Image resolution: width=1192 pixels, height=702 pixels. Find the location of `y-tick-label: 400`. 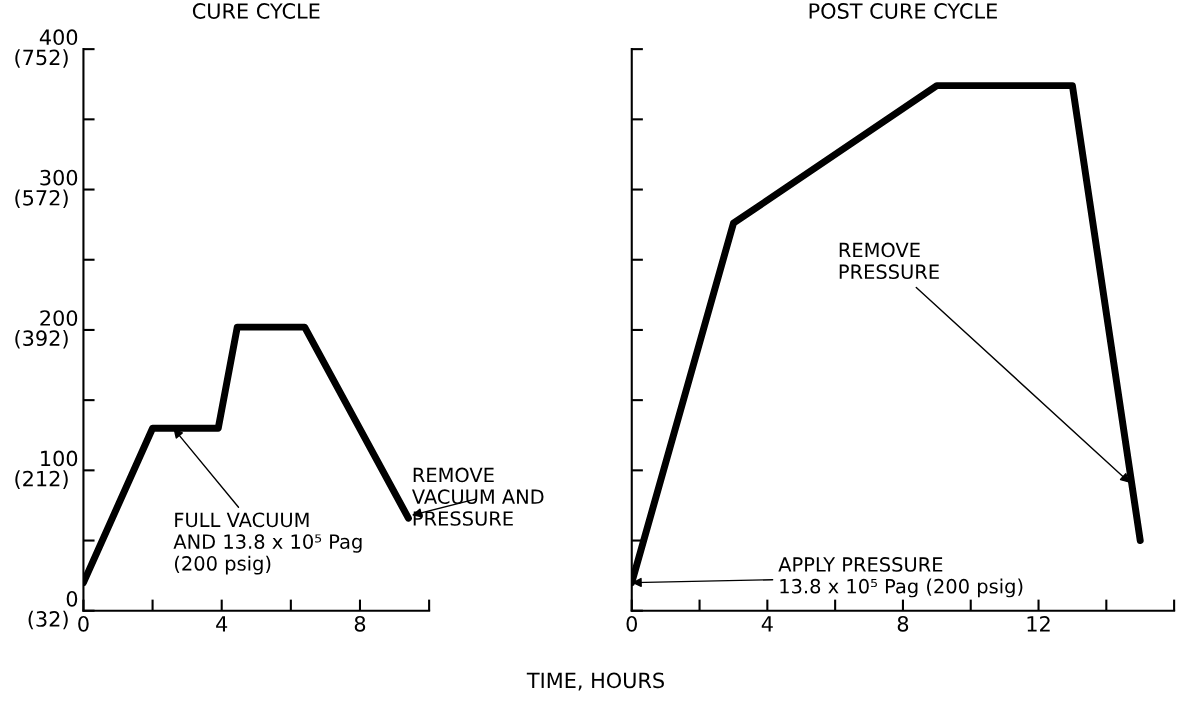

y-tick-label: 400 is located at coordinates (58, 37).